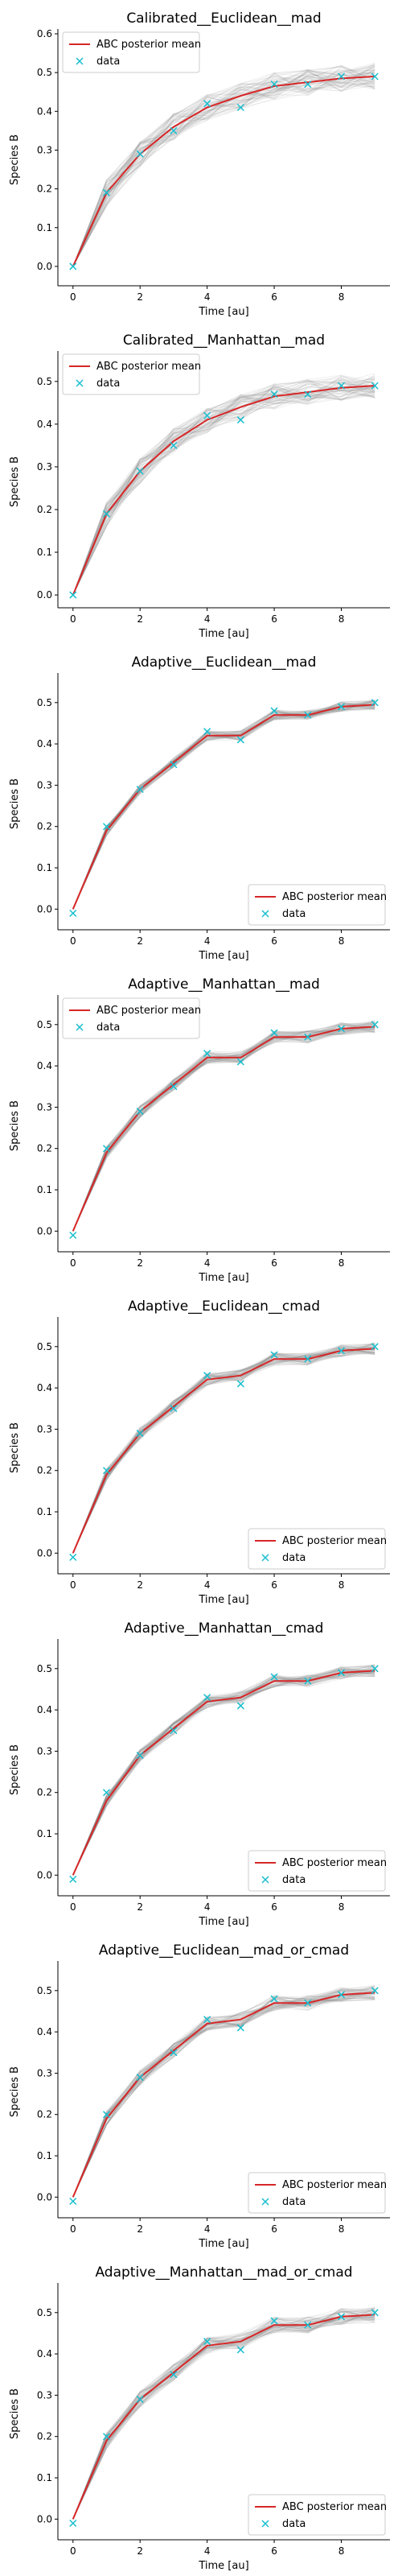  Describe the element at coordinates (207, 619) in the screenshot. I see `x-tick-label: 4` at that location.